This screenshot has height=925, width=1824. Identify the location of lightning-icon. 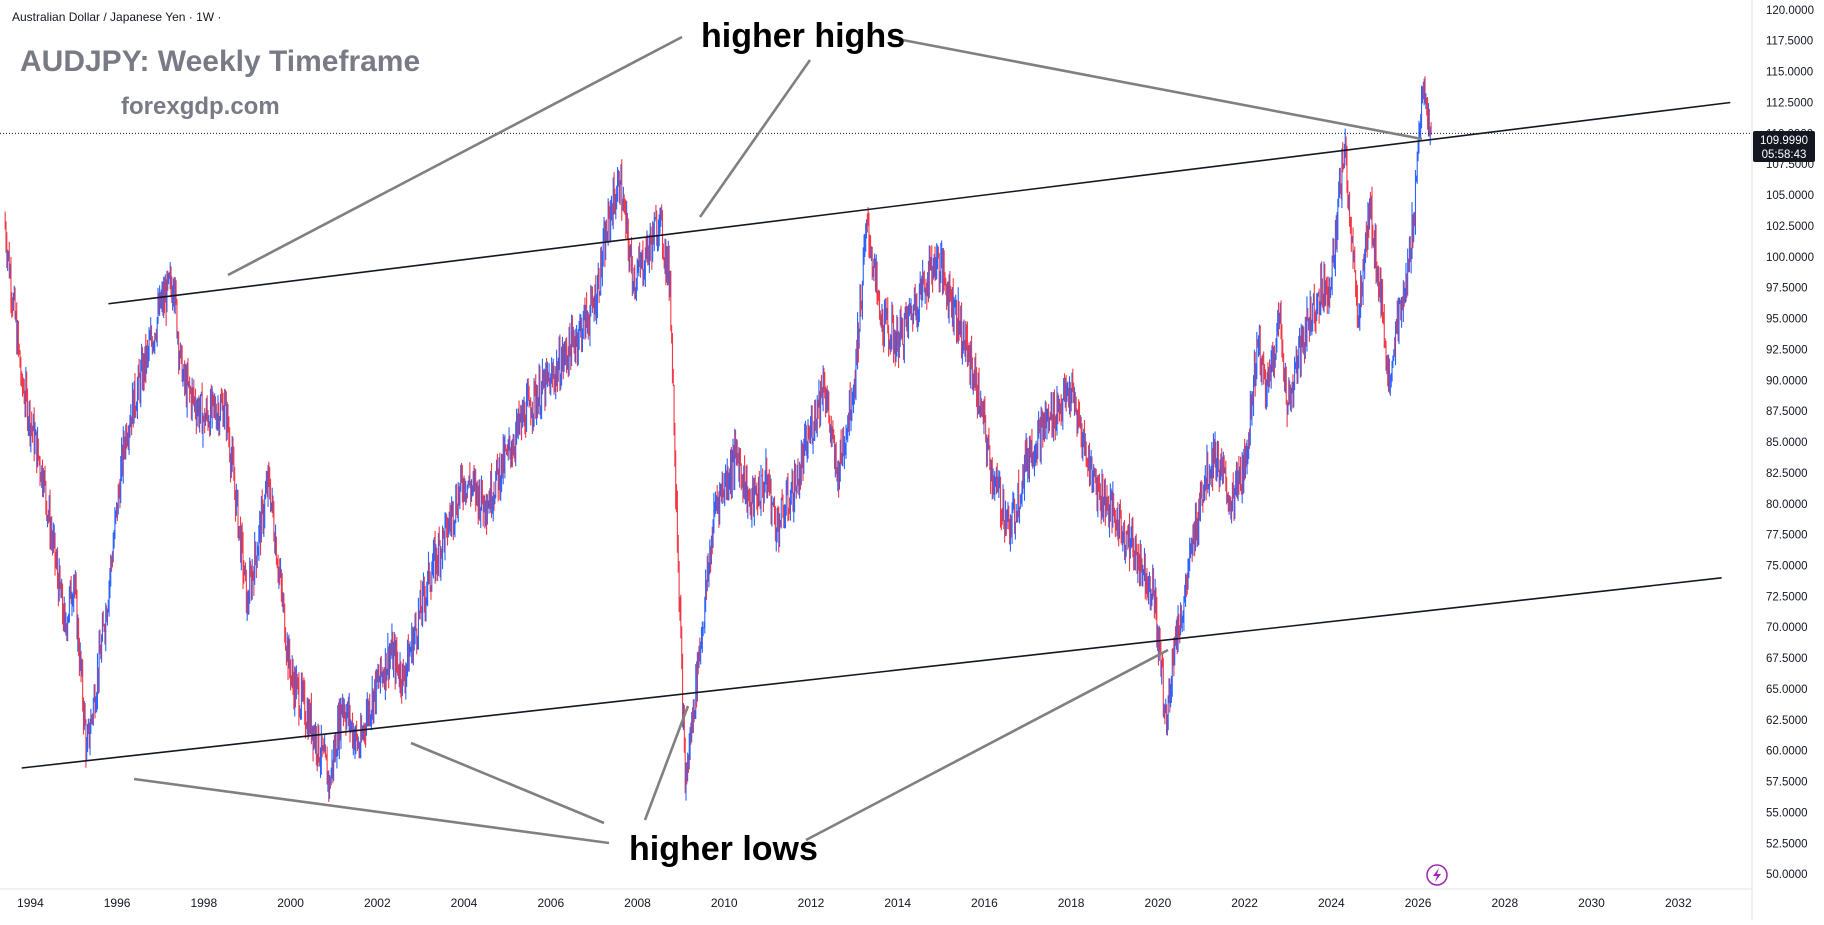
(1437, 875).